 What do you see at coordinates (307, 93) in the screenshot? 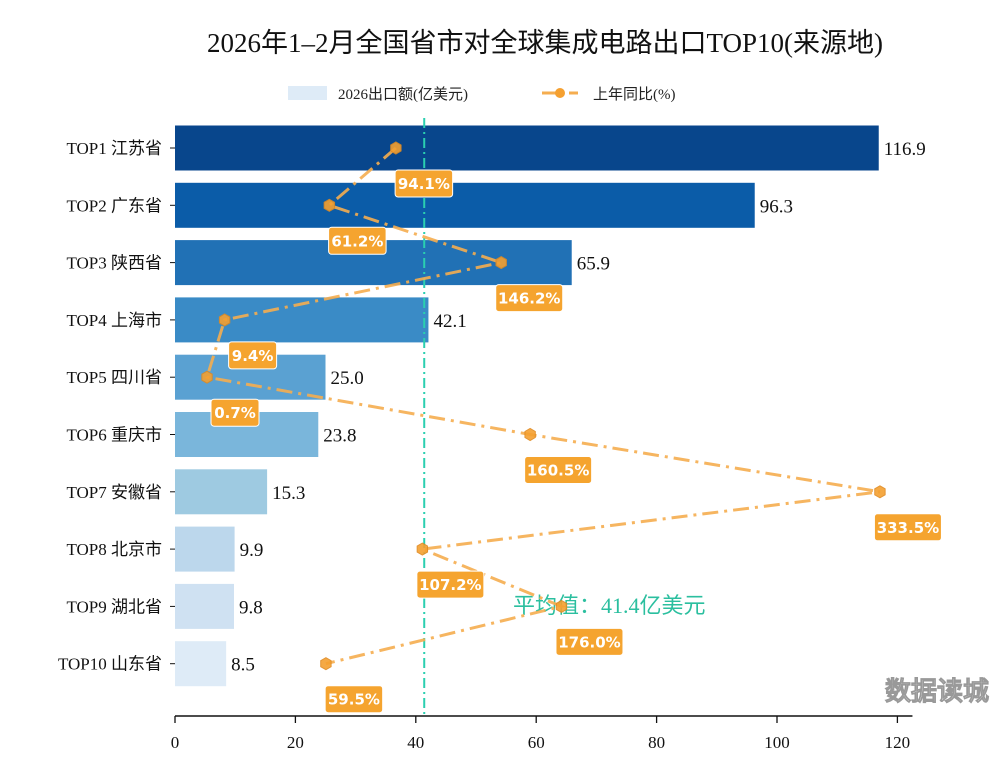
I see `legend-bar-swatch` at bounding box center [307, 93].